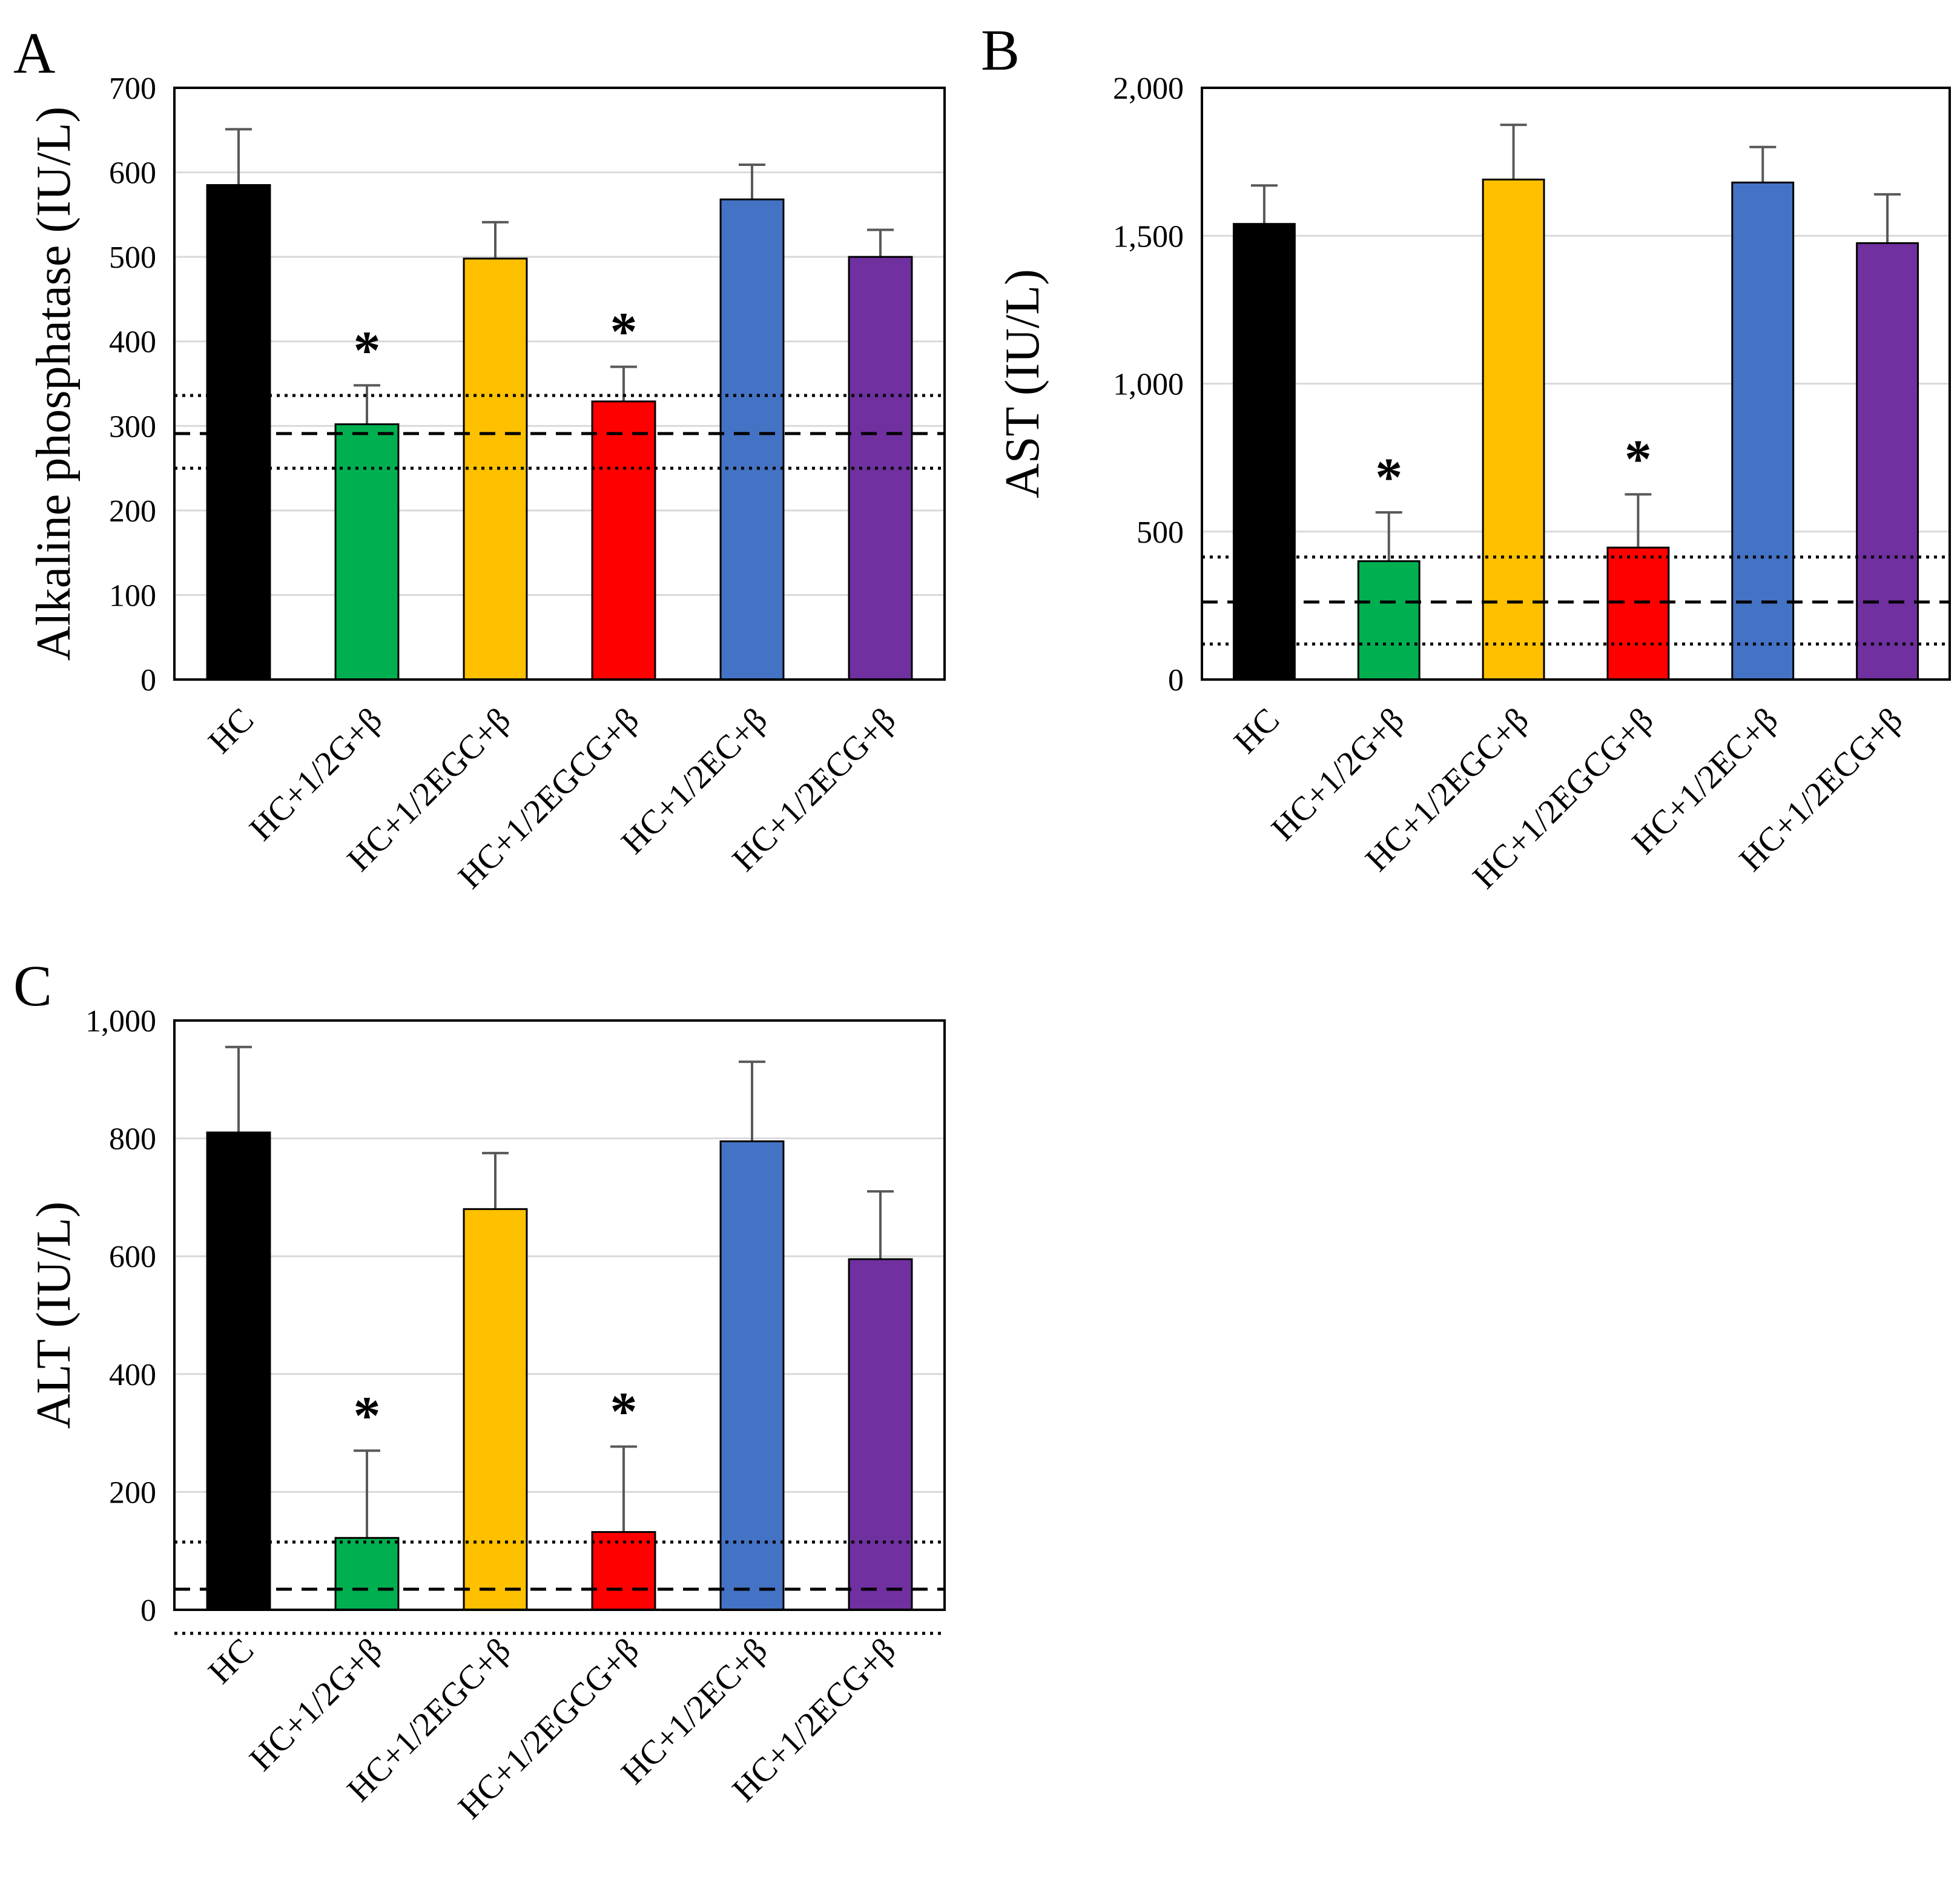 This screenshot has height=1889, width=1960. Describe the element at coordinates (133, 1139) in the screenshot. I see `y-tick-label: 800` at that location.